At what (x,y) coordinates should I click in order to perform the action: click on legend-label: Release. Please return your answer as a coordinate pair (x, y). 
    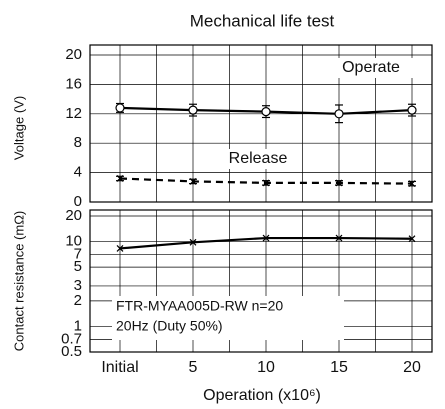
    Looking at the image, I should click on (258, 158).